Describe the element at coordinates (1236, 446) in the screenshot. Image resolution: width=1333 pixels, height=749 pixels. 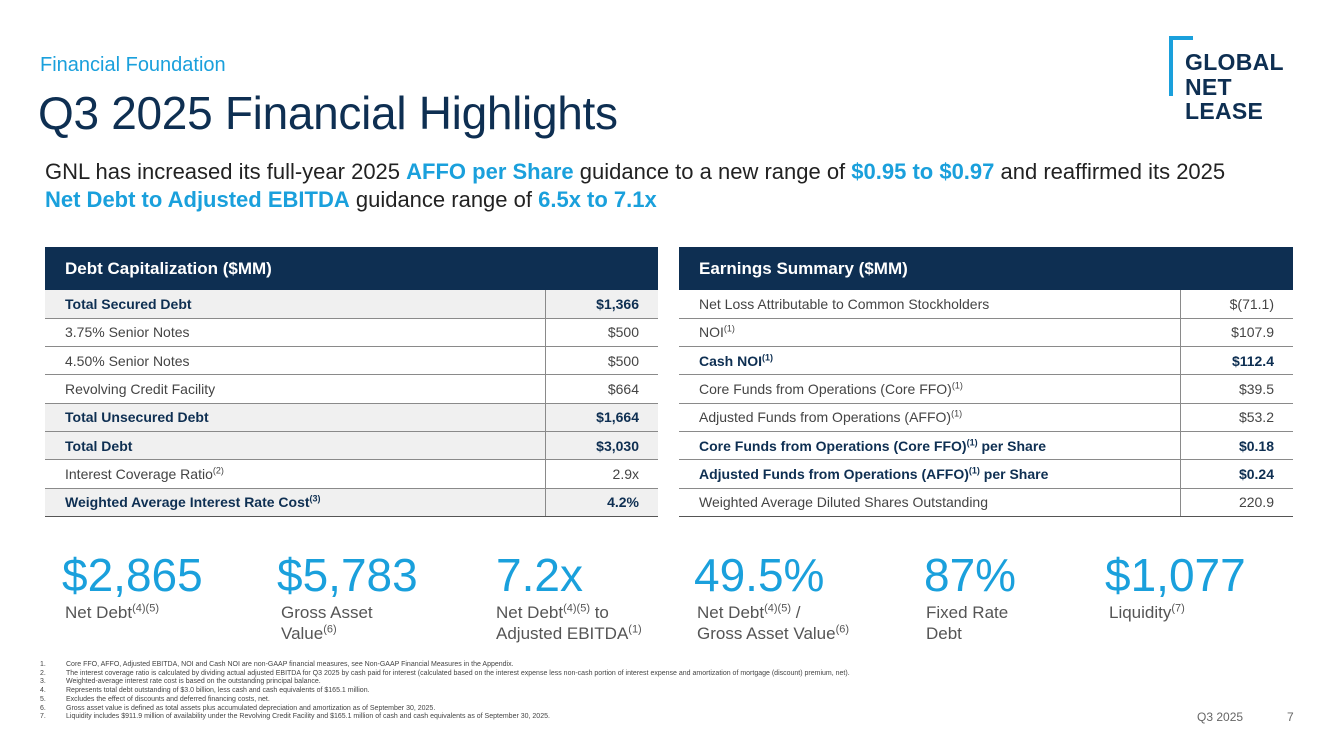
I see `row-value: $0.18` at that location.